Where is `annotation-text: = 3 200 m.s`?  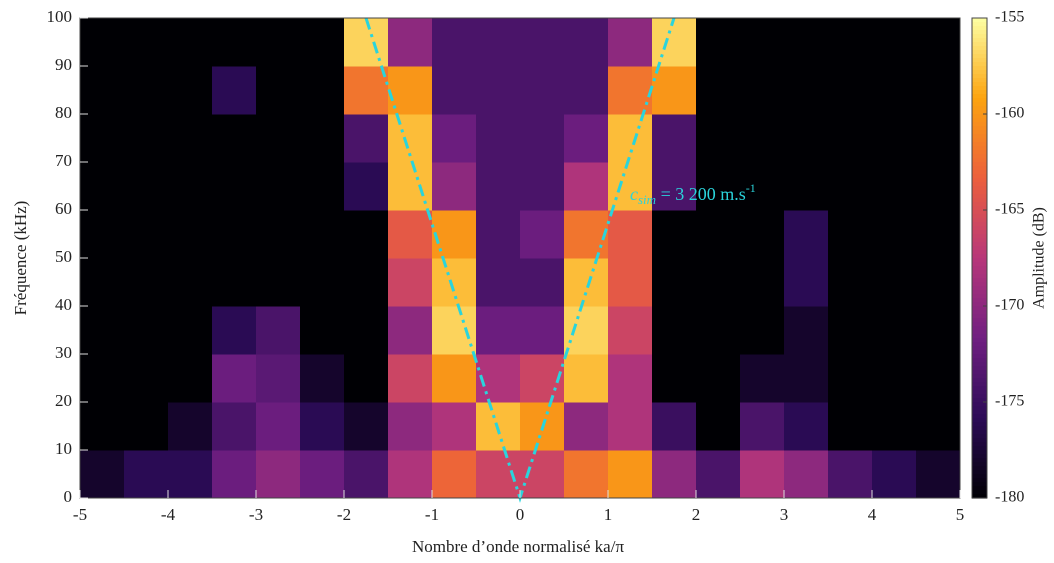 annotation-text: = 3 200 m.s is located at coordinates (701, 194).